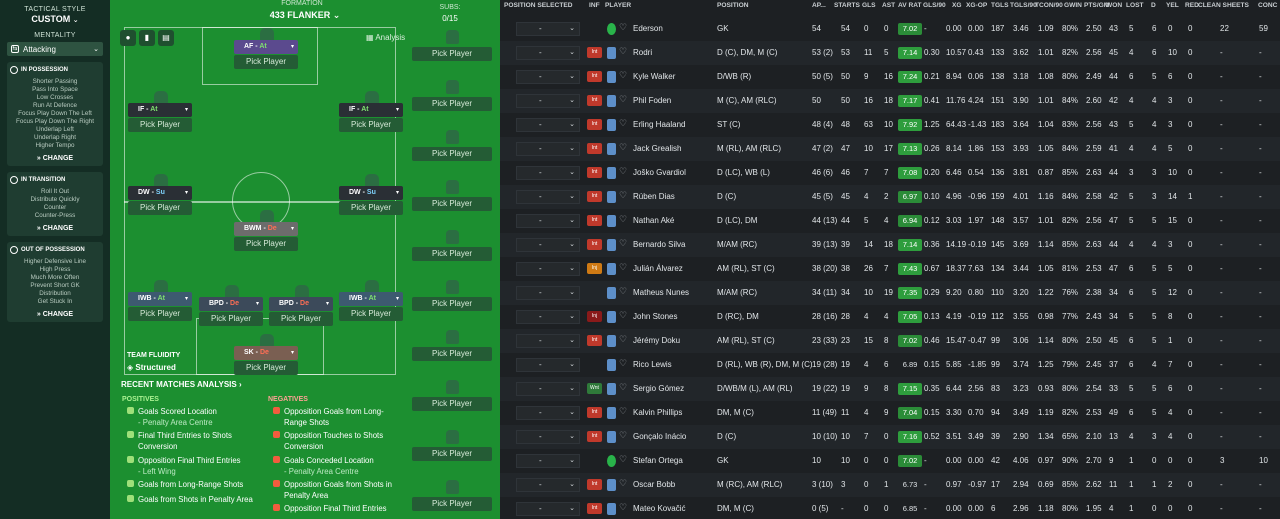 This screenshot has height=519, width=1280. Describe the element at coordinates (371, 193) in the screenshot. I see `role-badge: DW - Su ▾` at that location.